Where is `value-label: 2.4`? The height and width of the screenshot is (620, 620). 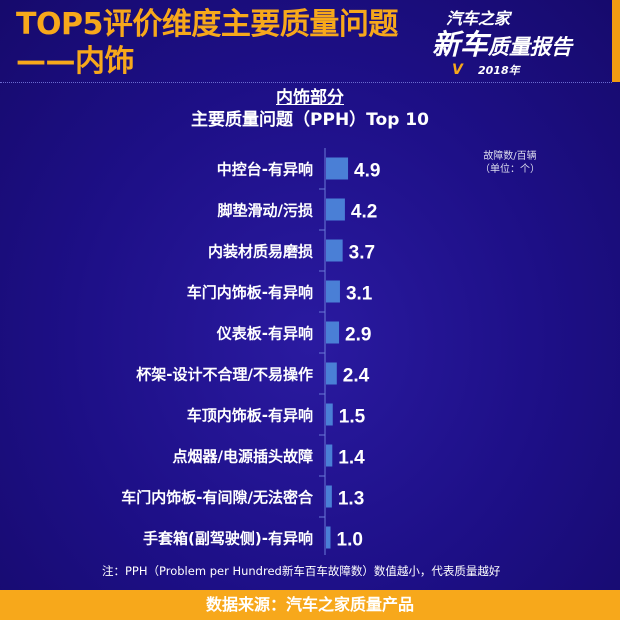 value-label: 2.4 is located at coordinates (356, 376).